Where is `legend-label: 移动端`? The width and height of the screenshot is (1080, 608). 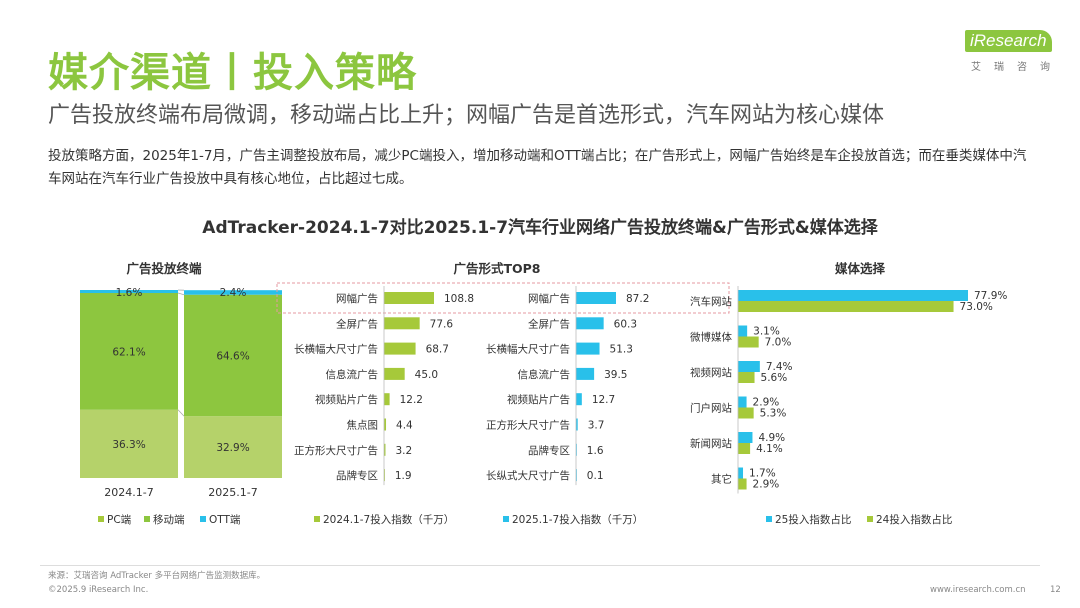
legend-label: 移动端 is located at coordinates (169, 519).